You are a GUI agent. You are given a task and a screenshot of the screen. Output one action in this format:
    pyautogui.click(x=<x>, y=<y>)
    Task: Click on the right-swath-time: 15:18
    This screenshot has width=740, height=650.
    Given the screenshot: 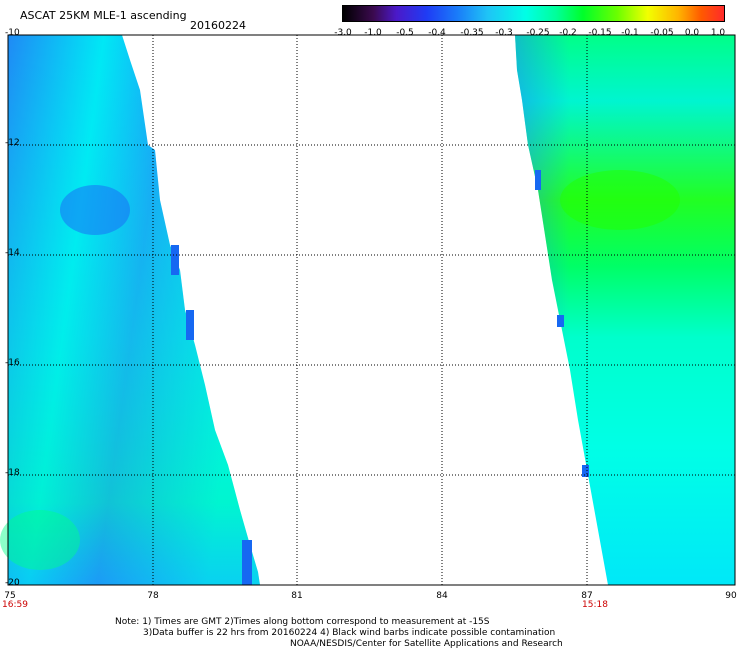 What is the action you would take?
    pyautogui.click(x=595, y=605)
    